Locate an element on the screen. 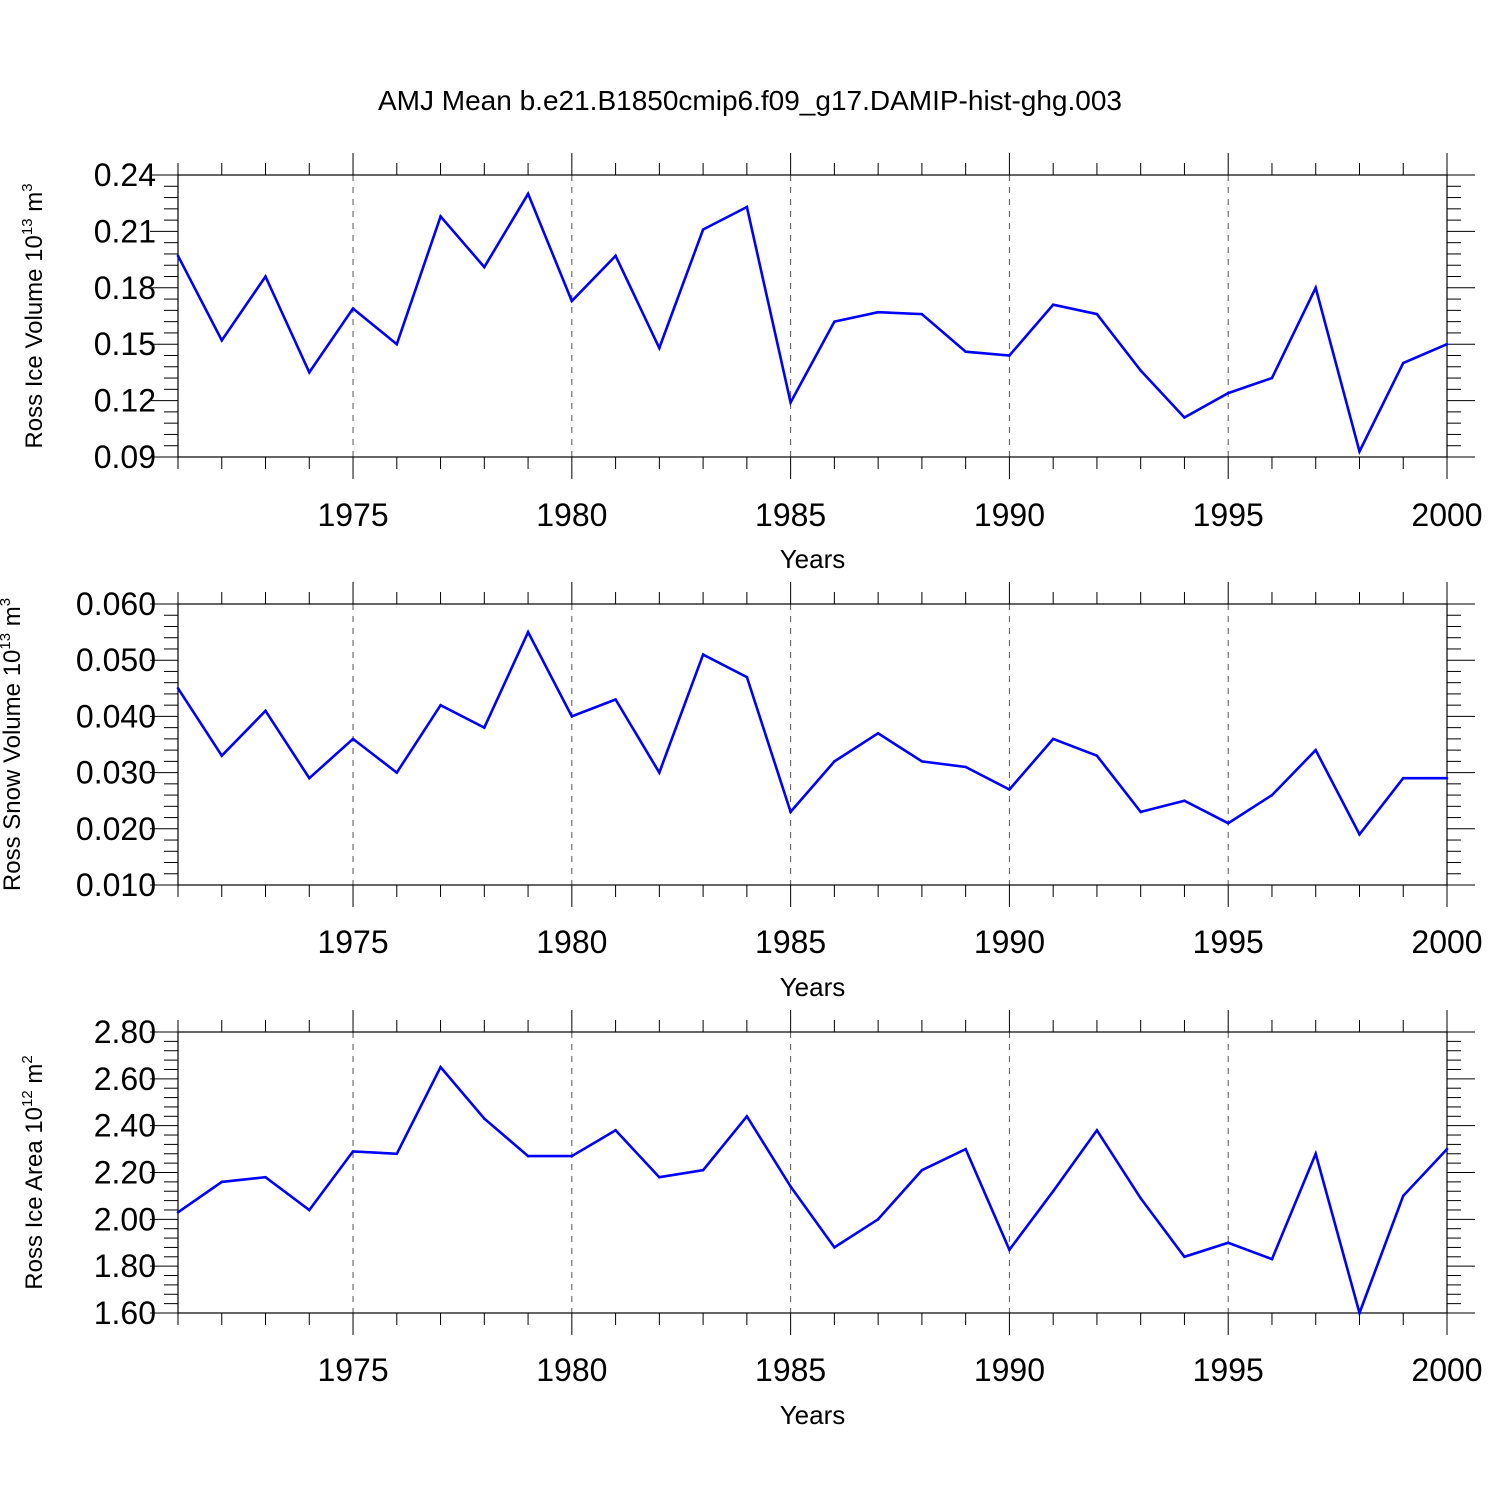 The image size is (1500, 1500). y-axis-label-text: Ross Ice Volume 10 is located at coordinates (34, 341).